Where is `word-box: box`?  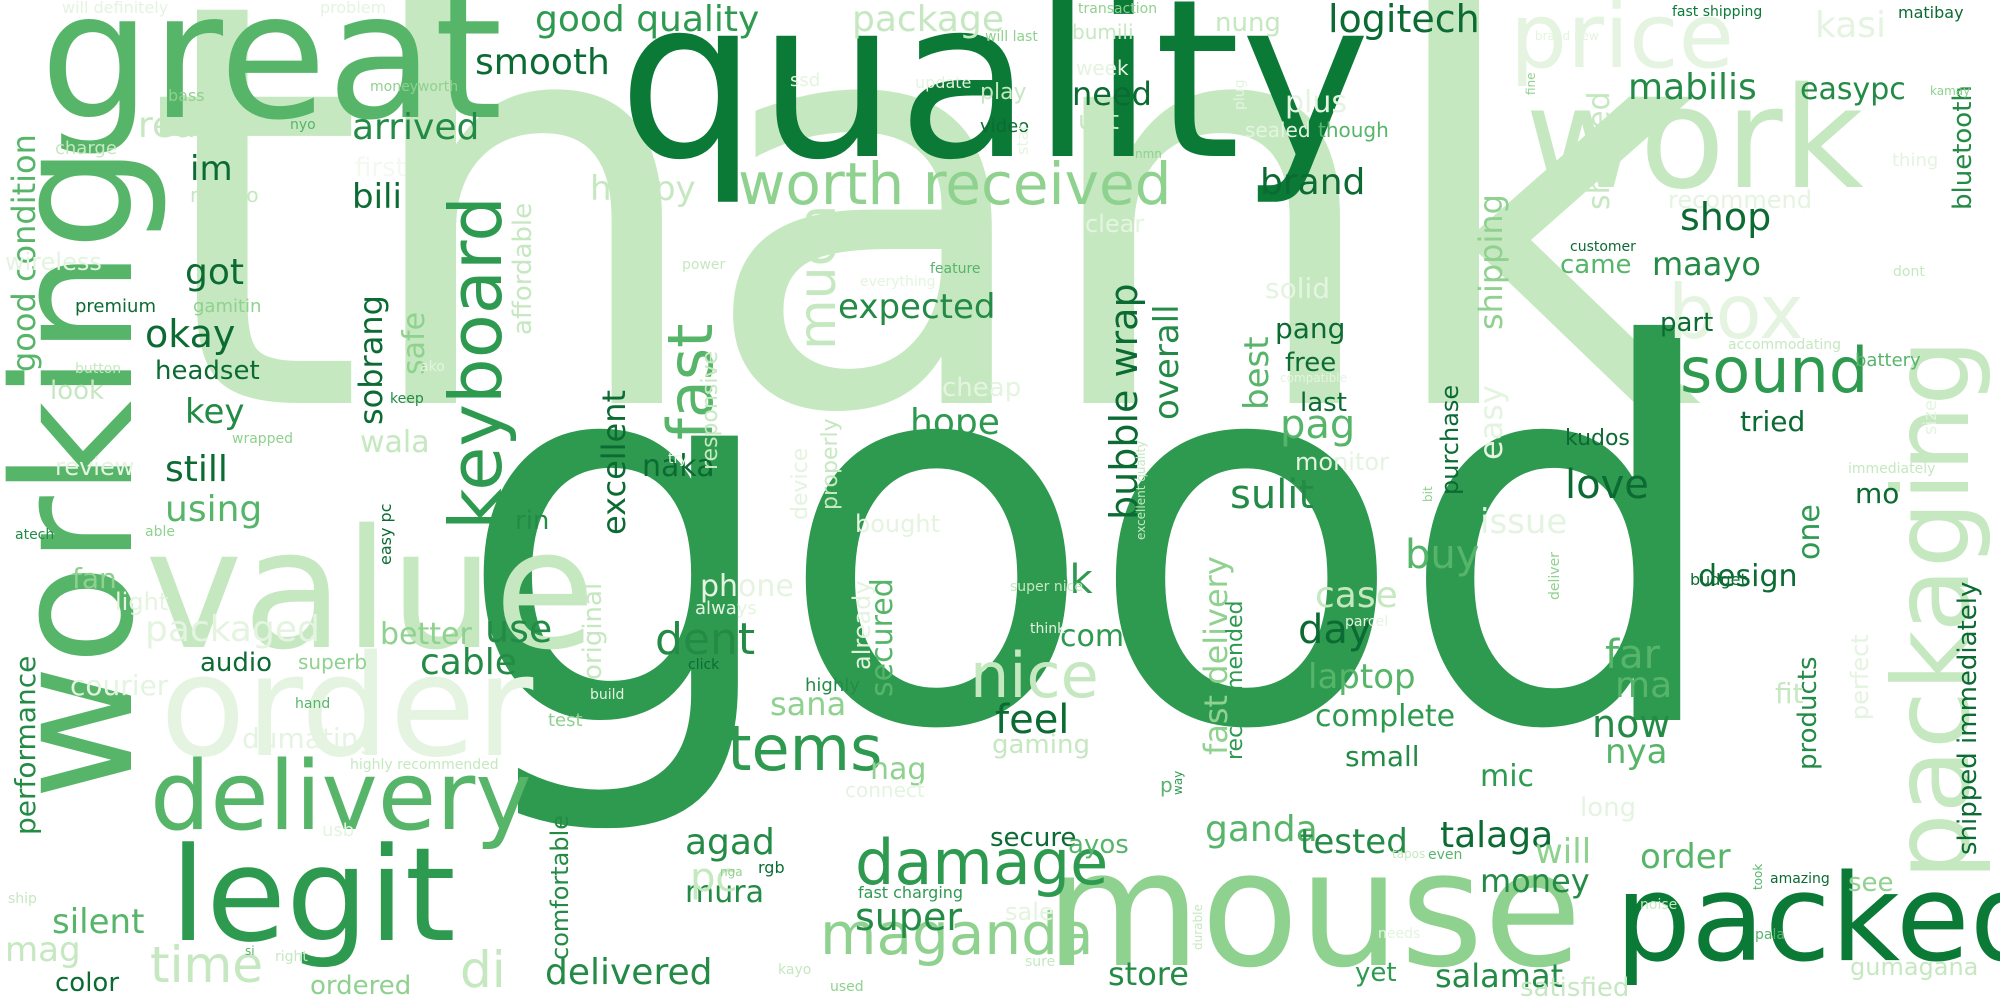 word-box: box is located at coordinates (1736, 312).